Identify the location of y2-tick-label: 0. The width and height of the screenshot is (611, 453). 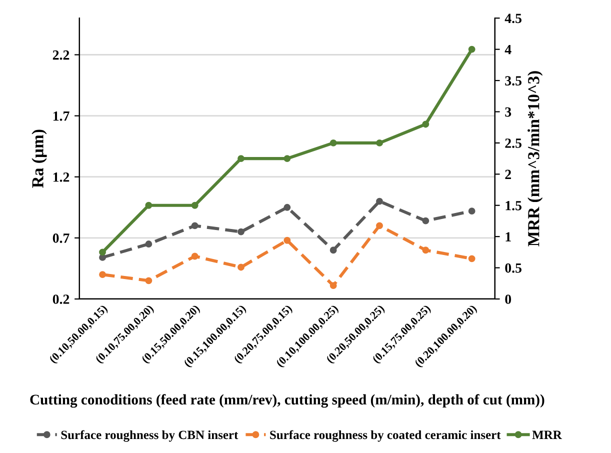
(508, 299).